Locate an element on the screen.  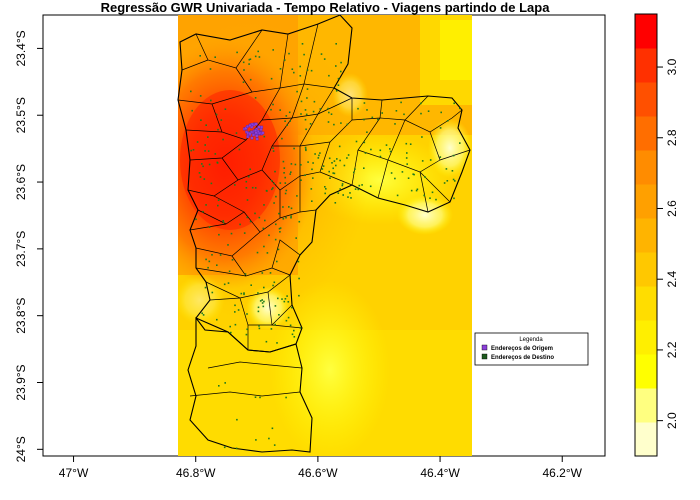
y-tick-label: 23.5°S is located at coordinates (21, 115).